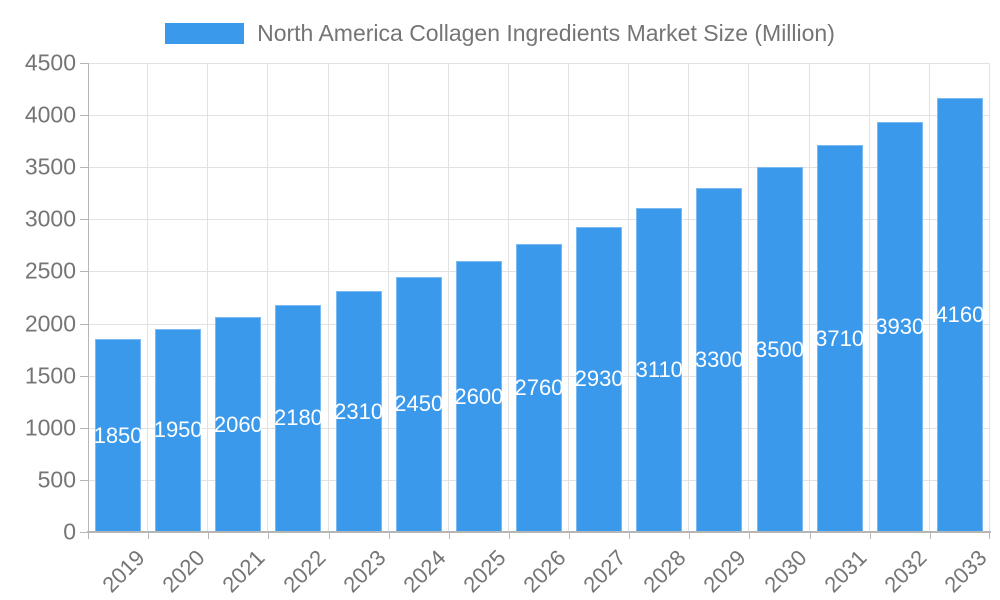 The width and height of the screenshot is (1000, 600). I want to click on bar-2030, so click(779, 349).